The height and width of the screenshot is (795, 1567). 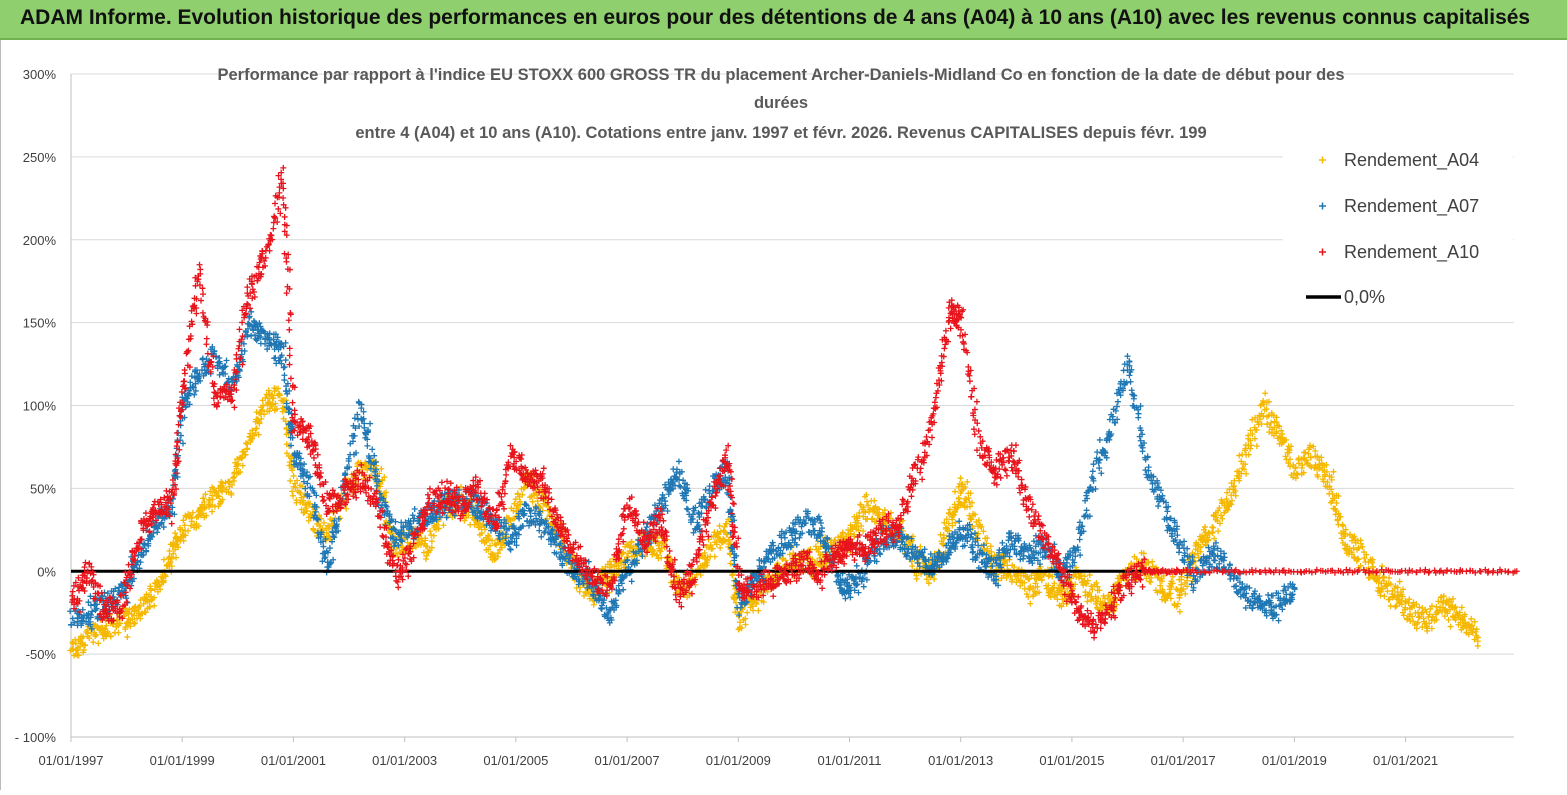 What do you see at coordinates (40, 74) in the screenshot?
I see `y-tick-label: 300%` at bounding box center [40, 74].